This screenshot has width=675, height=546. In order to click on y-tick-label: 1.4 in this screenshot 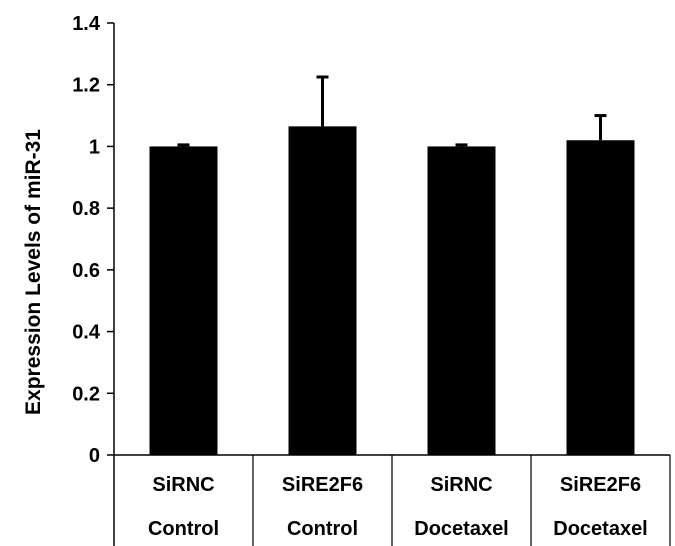, I will do `click(86, 24)`.